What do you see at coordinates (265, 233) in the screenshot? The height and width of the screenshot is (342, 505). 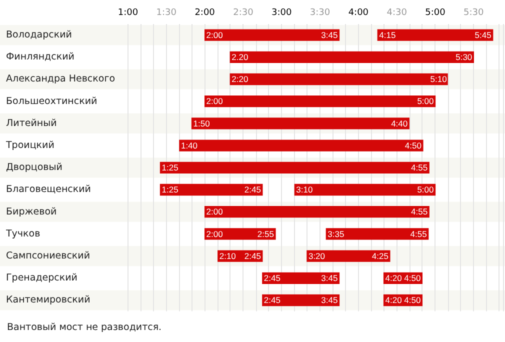 I see `annotation: 2:55` at bounding box center [265, 233].